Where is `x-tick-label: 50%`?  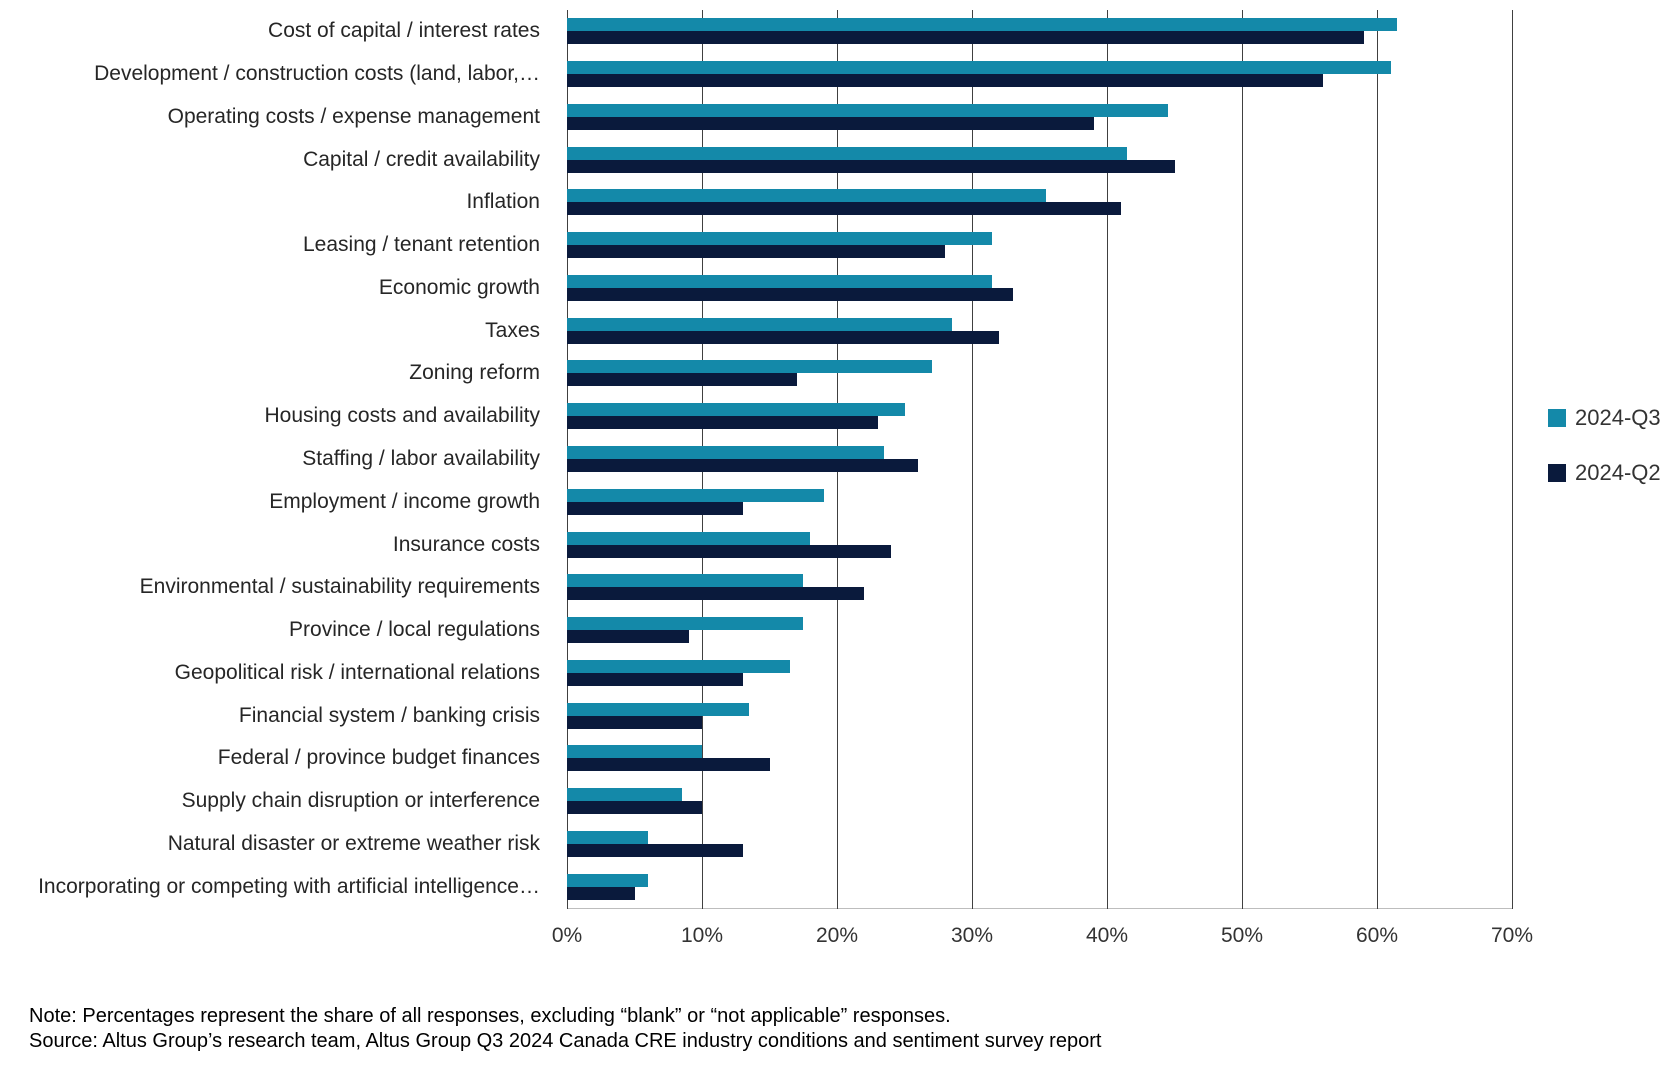 x-tick-label: 50% is located at coordinates (1242, 935).